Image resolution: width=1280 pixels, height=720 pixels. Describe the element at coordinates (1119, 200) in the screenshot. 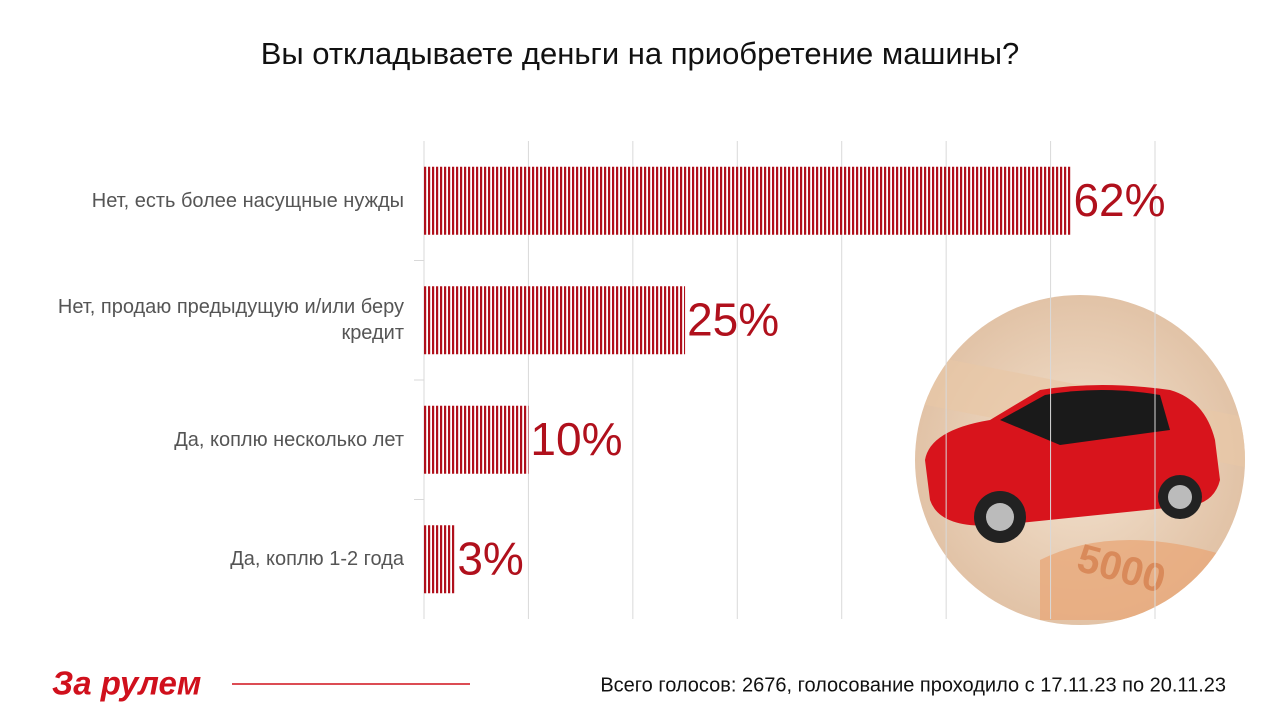

I see `value-label: 62%` at that location.